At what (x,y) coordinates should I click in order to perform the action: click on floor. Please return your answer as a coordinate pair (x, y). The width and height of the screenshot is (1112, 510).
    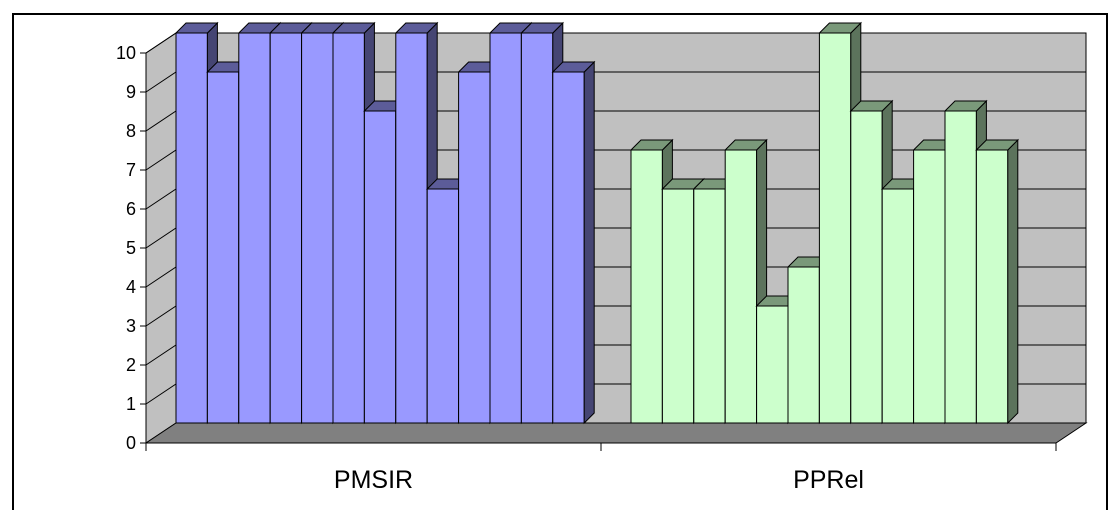
    Looking at the image, I should click on (616, 433).